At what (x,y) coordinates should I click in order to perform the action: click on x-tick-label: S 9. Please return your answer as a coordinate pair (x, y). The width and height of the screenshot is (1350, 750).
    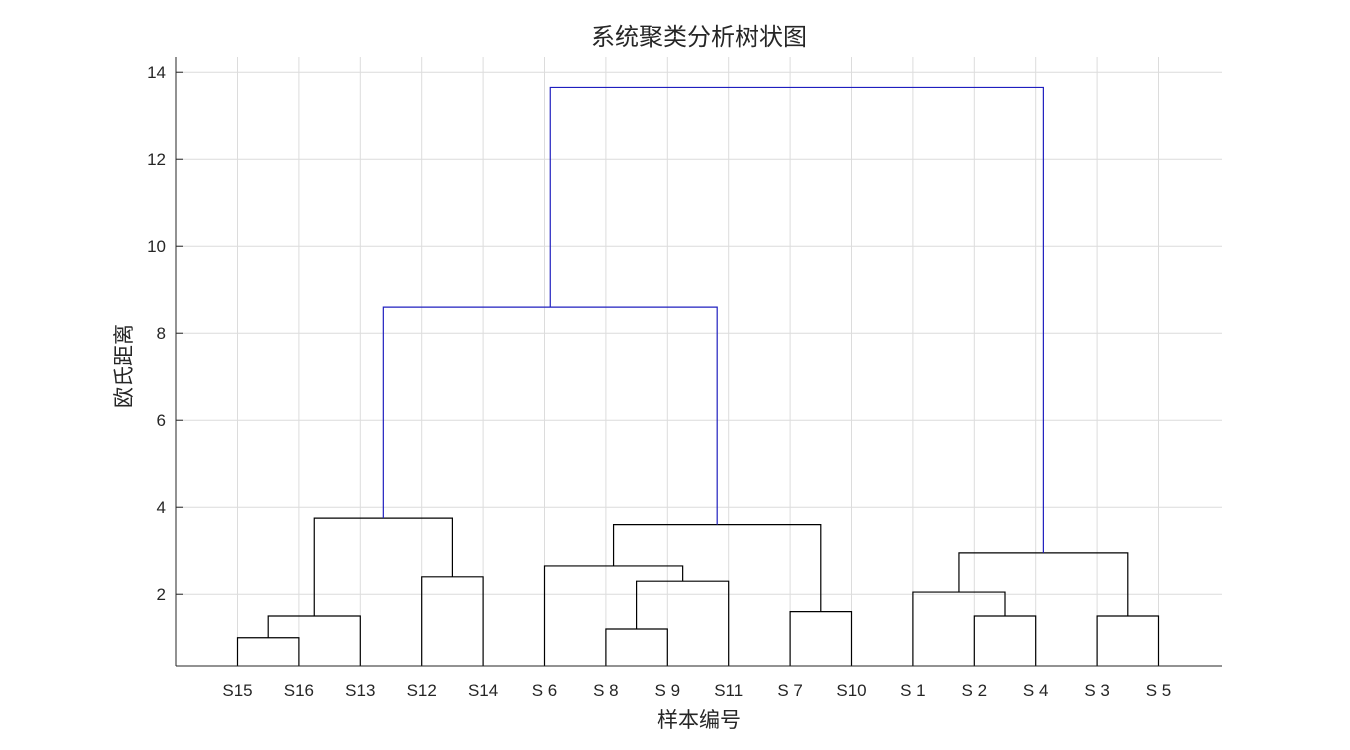
    Looking at the image, I should click on (668, 690).